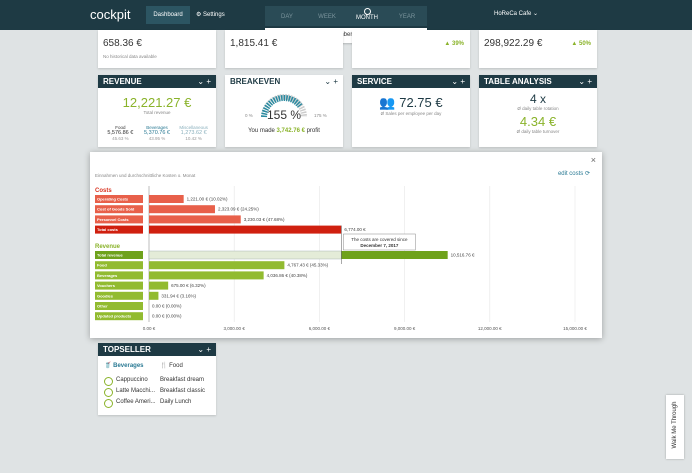  Describe the element at coordinates (313, 131) in the screenshot. I see `msg: profit` at that location.